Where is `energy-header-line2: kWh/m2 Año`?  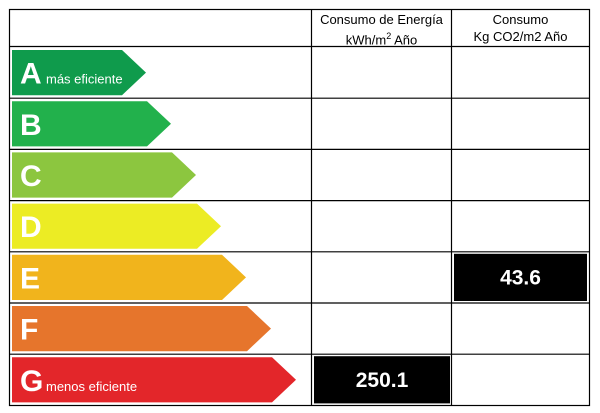 energy-header-line2: kWh/m2 Año is located at coordinates (381, 38).